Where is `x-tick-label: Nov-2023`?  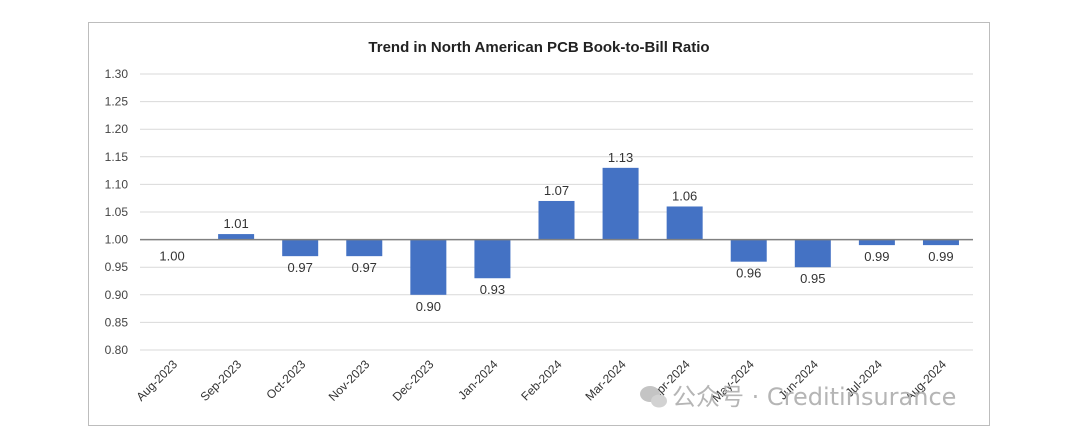
x-tick-label: Nov-2023 is located at coordinates (349, 380).